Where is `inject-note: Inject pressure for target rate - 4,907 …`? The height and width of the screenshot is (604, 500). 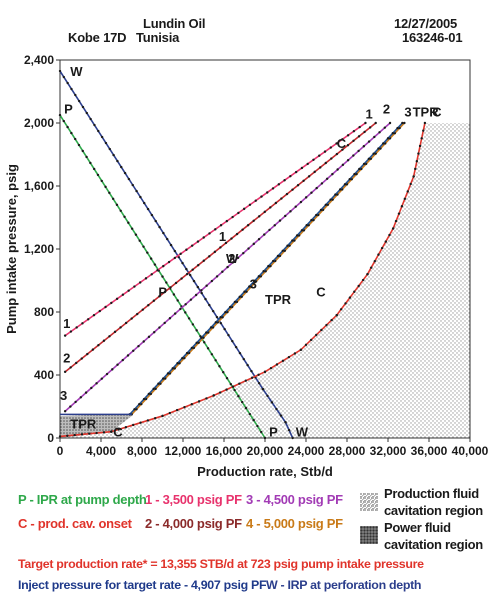 inject-note: Inject pressure for target rate - 4,907 … is located at coordinates (142, 585).